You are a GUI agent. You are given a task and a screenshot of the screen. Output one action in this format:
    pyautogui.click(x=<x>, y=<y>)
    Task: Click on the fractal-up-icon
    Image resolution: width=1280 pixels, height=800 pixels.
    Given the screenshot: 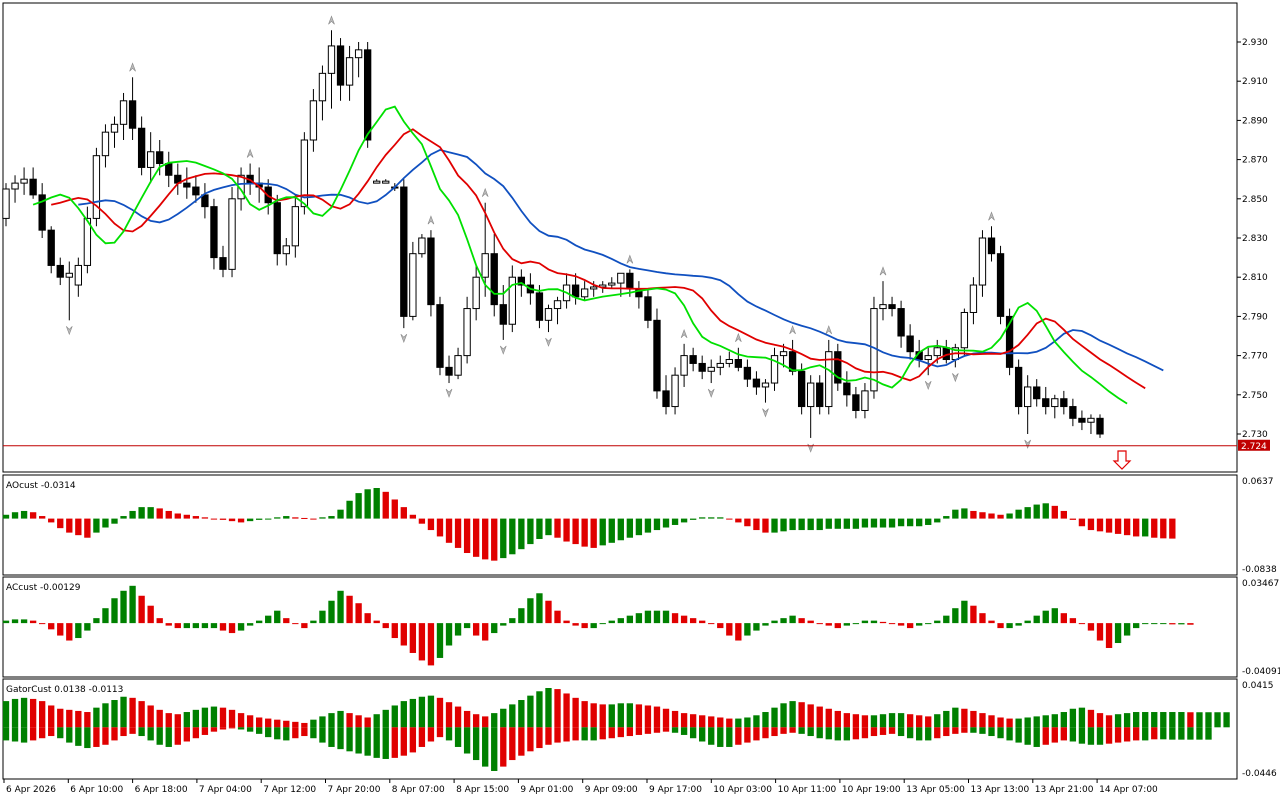 What is the action you would take?
    pyautogui.click(x=738, y=337)
    